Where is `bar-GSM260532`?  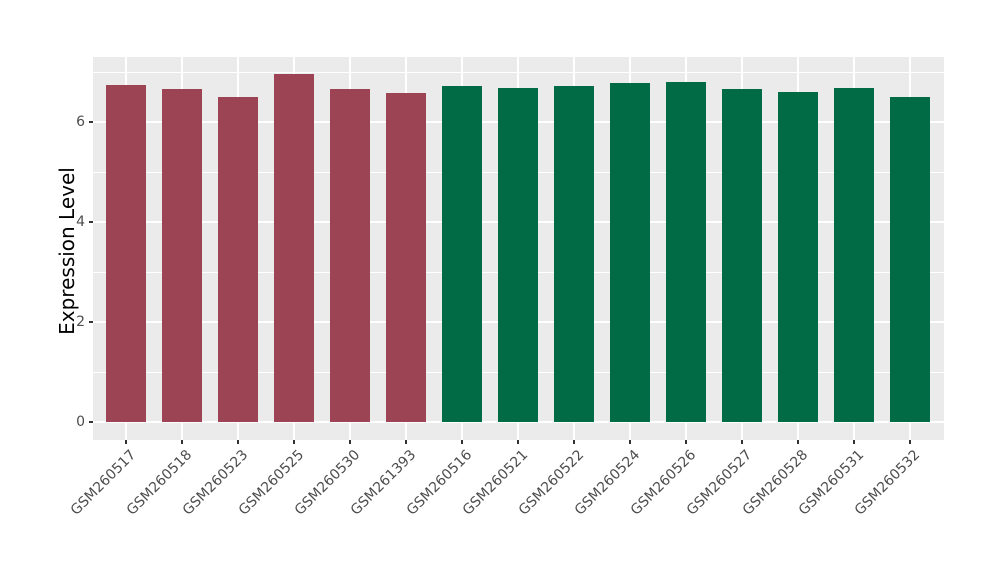 bar-GSM260532 is located at coordinates (909, 259).